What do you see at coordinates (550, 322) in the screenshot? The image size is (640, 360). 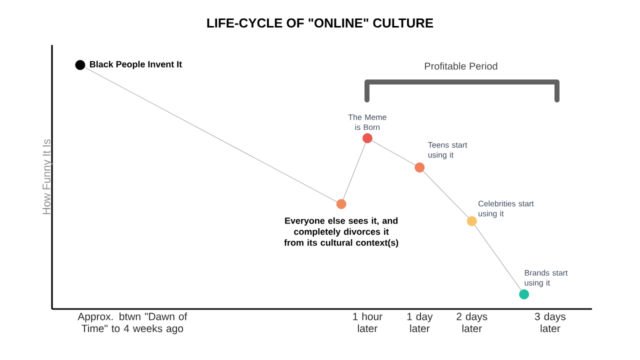 I see `x-tick-label: 3 days later` at bounding box center [550, 322].